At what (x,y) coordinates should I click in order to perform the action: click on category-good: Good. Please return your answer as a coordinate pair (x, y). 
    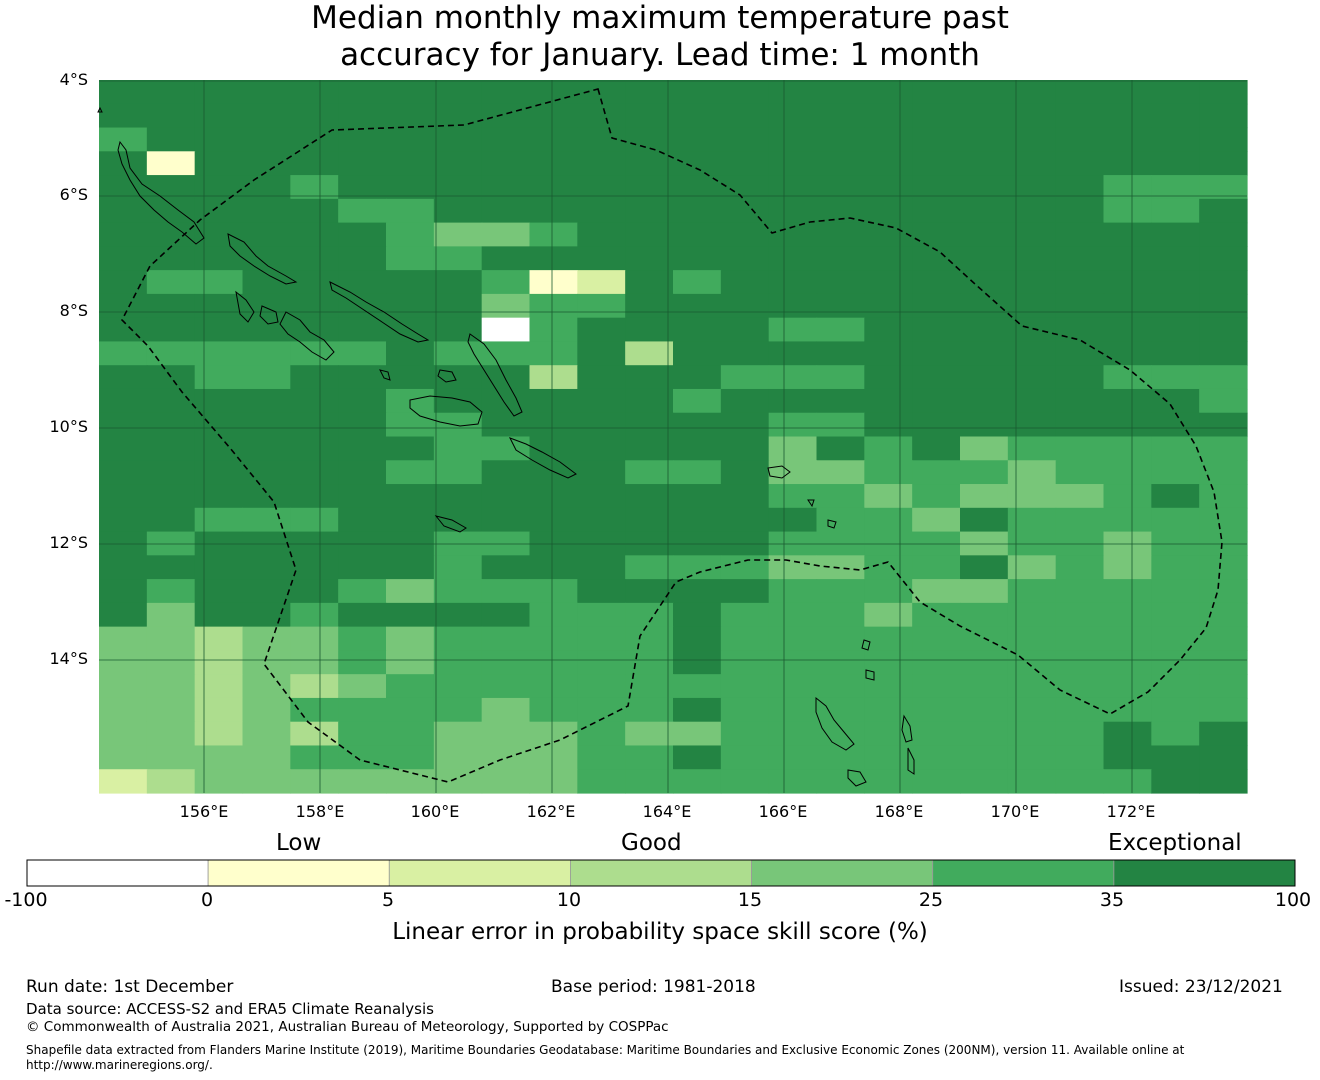
    Looking at the image, I should click on (651, 843).